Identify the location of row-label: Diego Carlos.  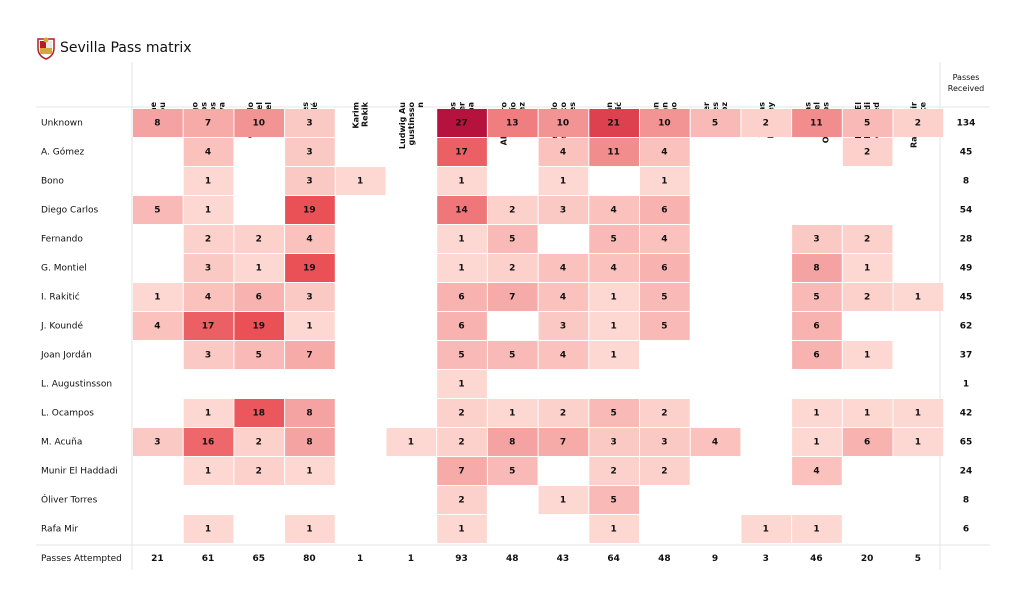
(70, 211).